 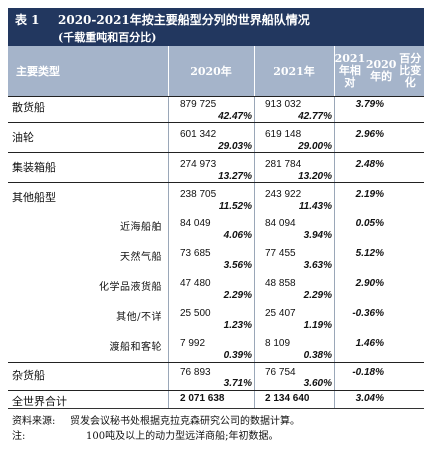 I want to click on table-subrow: 渡船和客轮 7 992 8 109 0.39% 0.38% 1.46%, so click(x=216, y=347).